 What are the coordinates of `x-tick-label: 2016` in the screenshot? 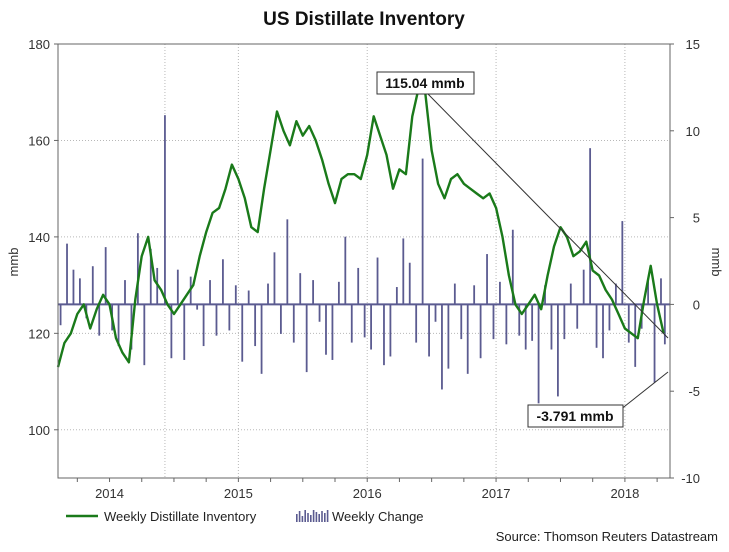 It's located at (367, 493).